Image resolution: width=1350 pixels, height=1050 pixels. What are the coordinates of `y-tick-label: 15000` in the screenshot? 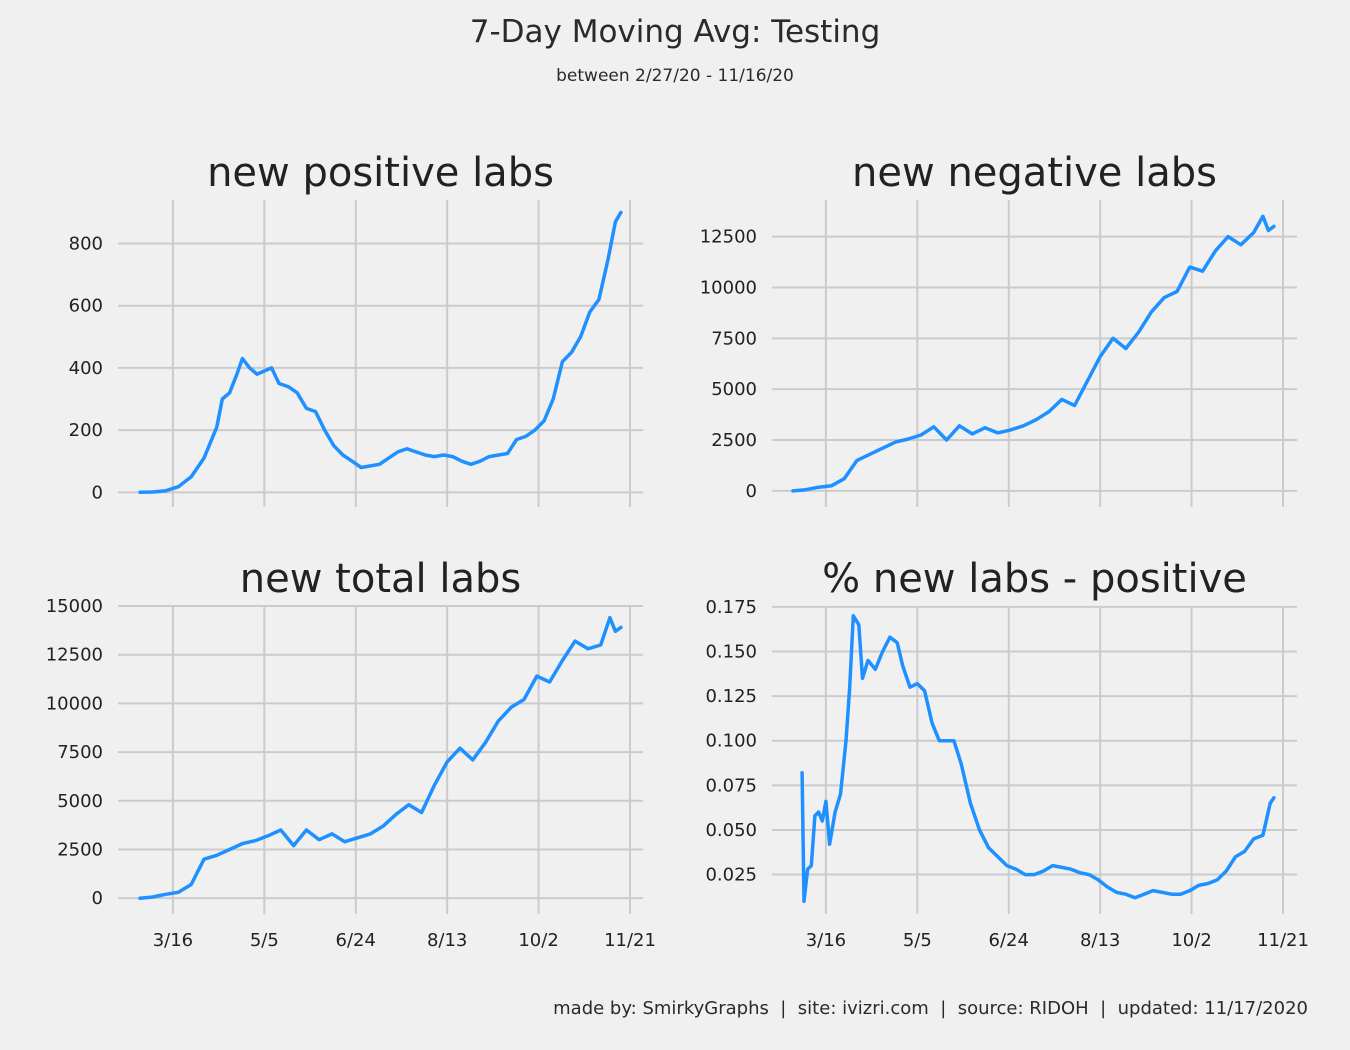 It's located at (74, 606).